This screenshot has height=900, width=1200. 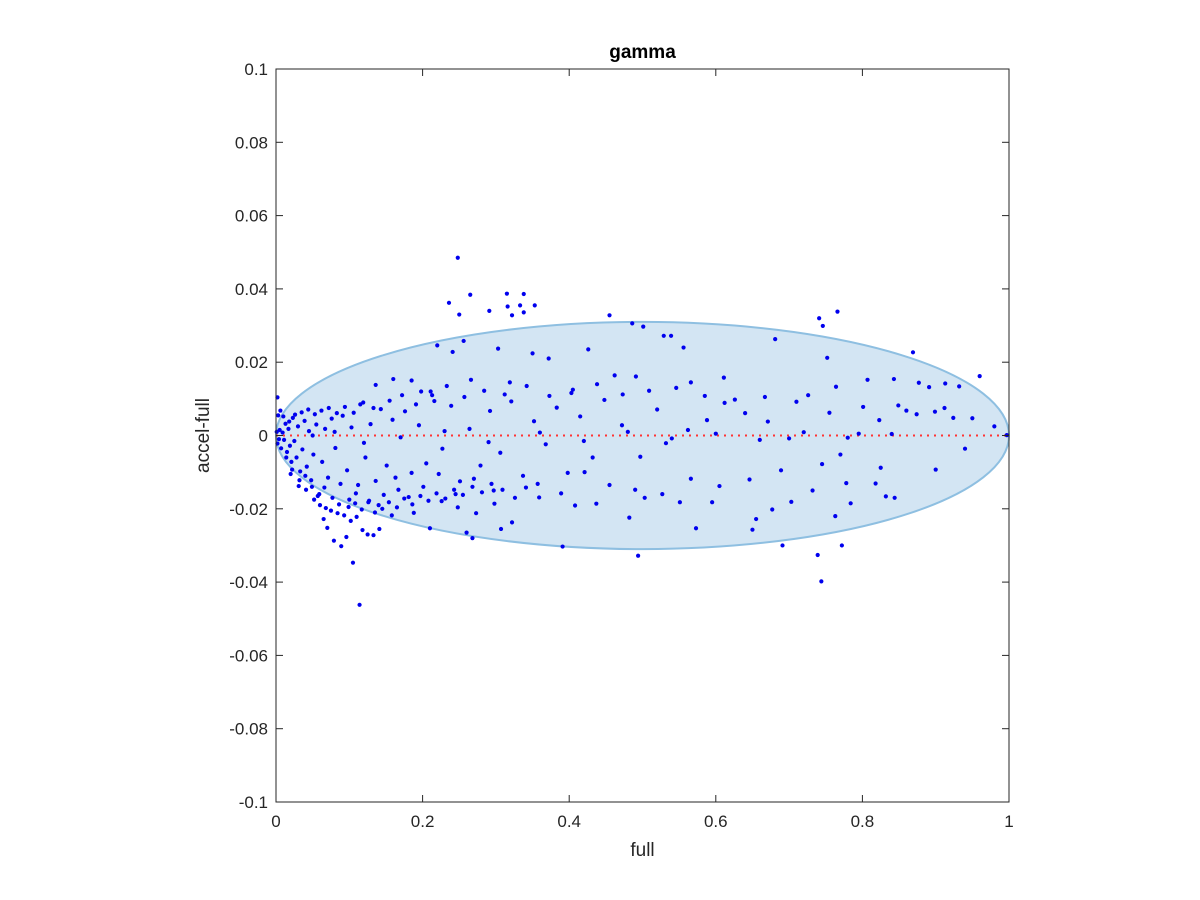 What do you see at coordinates (716, 821) in the screenshot?
I see `x-tick-label: 0.6` at bounding box center [716, 821].